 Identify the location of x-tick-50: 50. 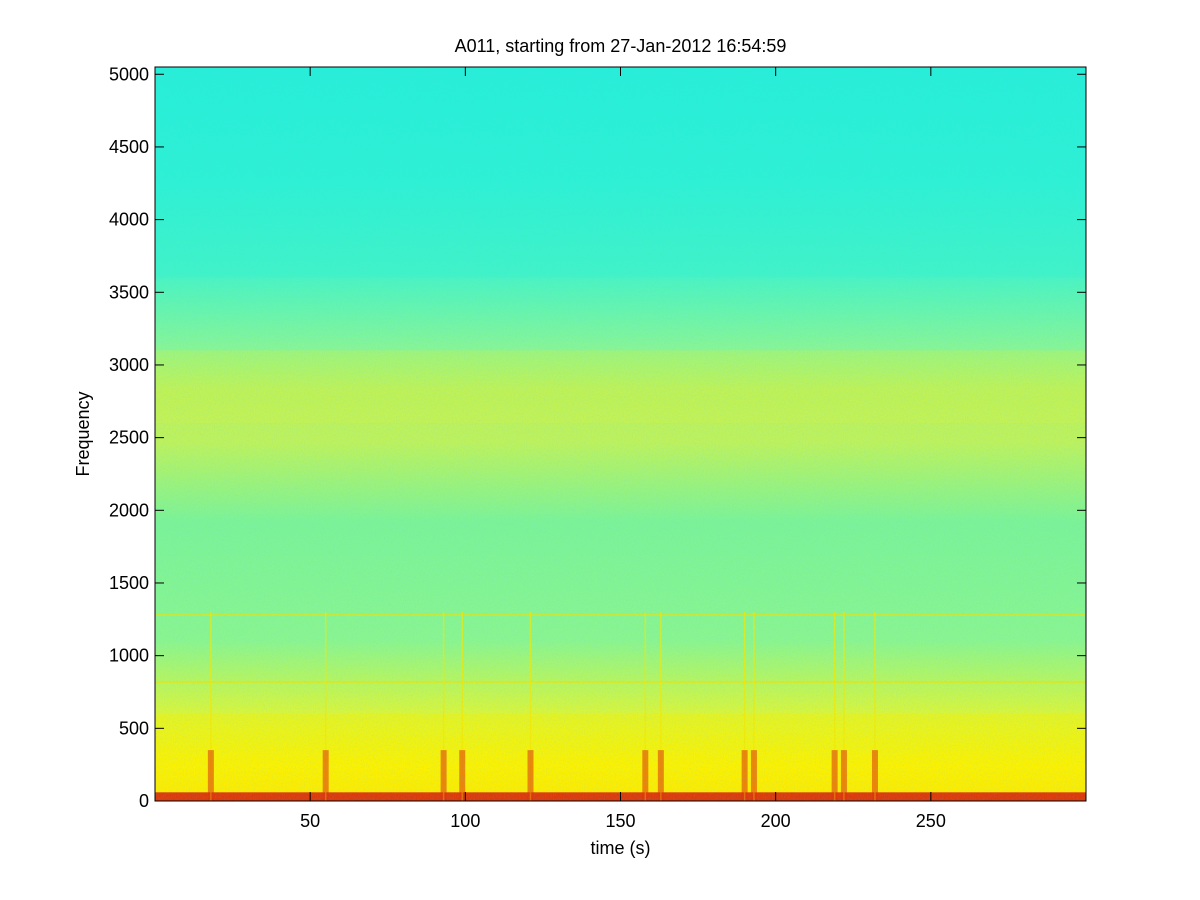
(310, 449).